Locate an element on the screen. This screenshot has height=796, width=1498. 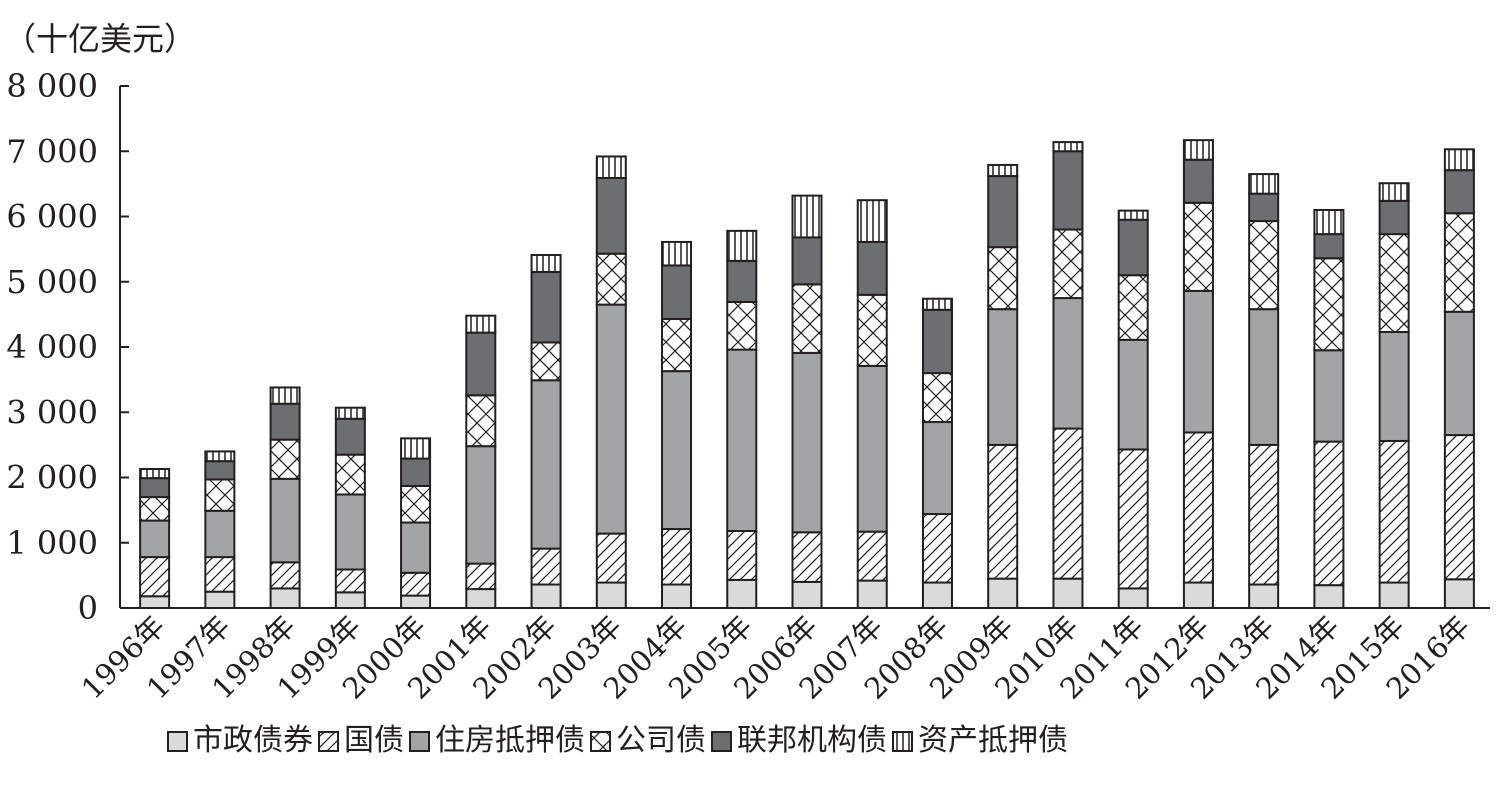
y-tick-label: 3 000 is located at coordinates (52, 412).